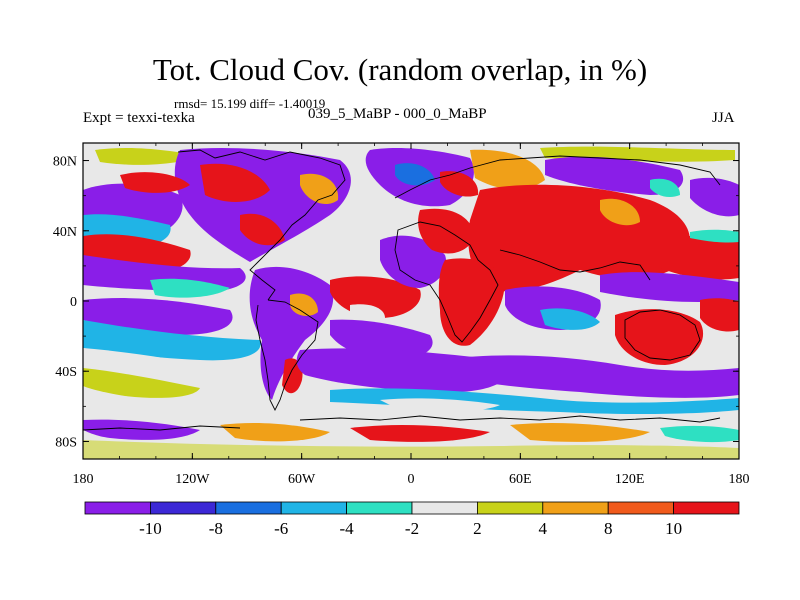 The image size is (800, 600). What do you see at coordinates (65, 162) in the screenshot?
I see `lat-tick-label: 80N` at bounding box center [65, 162].